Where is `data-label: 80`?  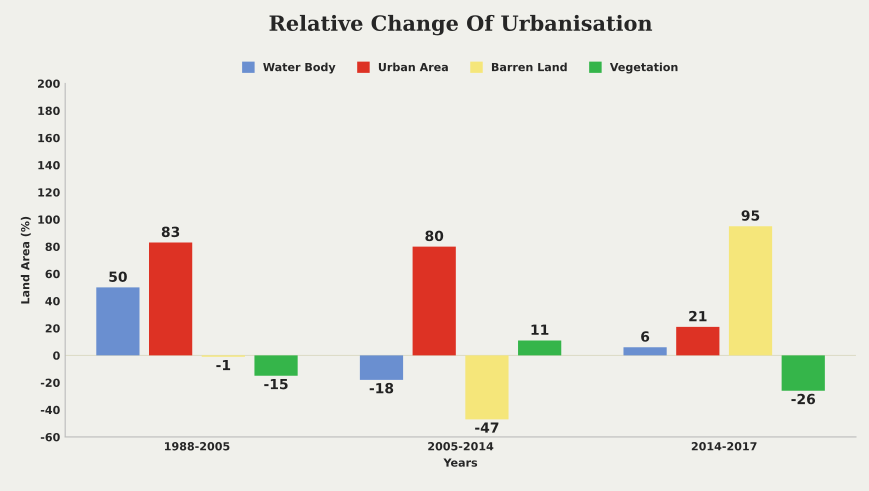 data-label: 80 is located at coordinates (434, 236).